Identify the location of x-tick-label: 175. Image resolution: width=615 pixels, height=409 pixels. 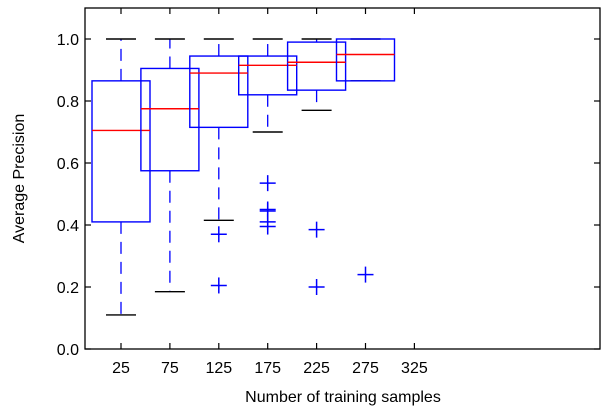
(267, 368).